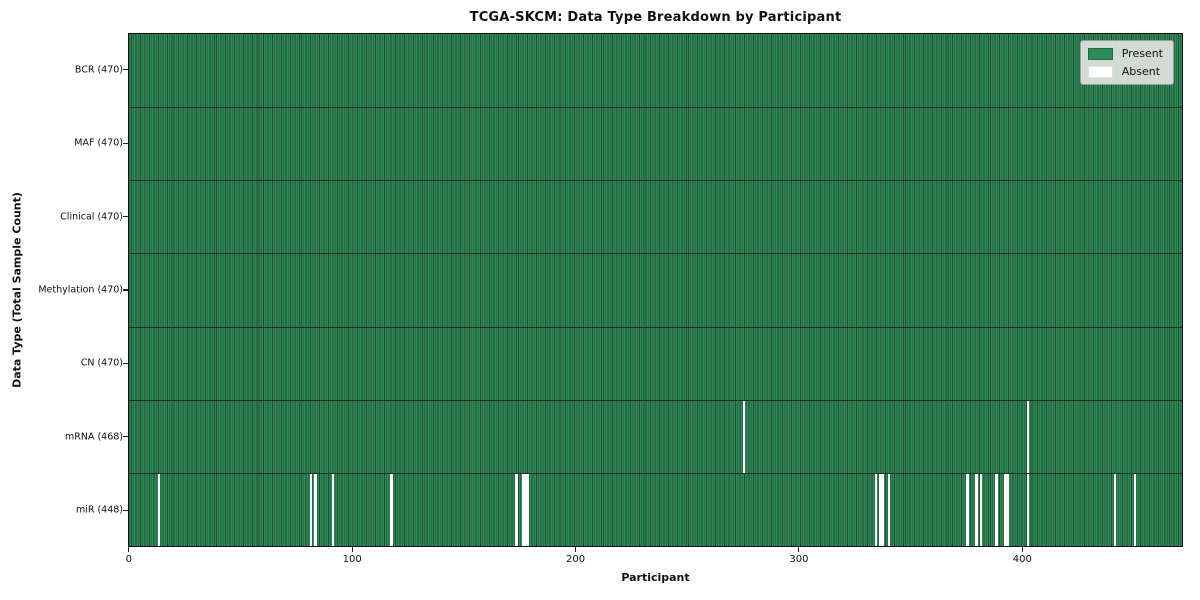  What do you see at coordinates (352, 559) in the screenshot?
I see `x-tick-label: 100` at bounding box center [352, 559].